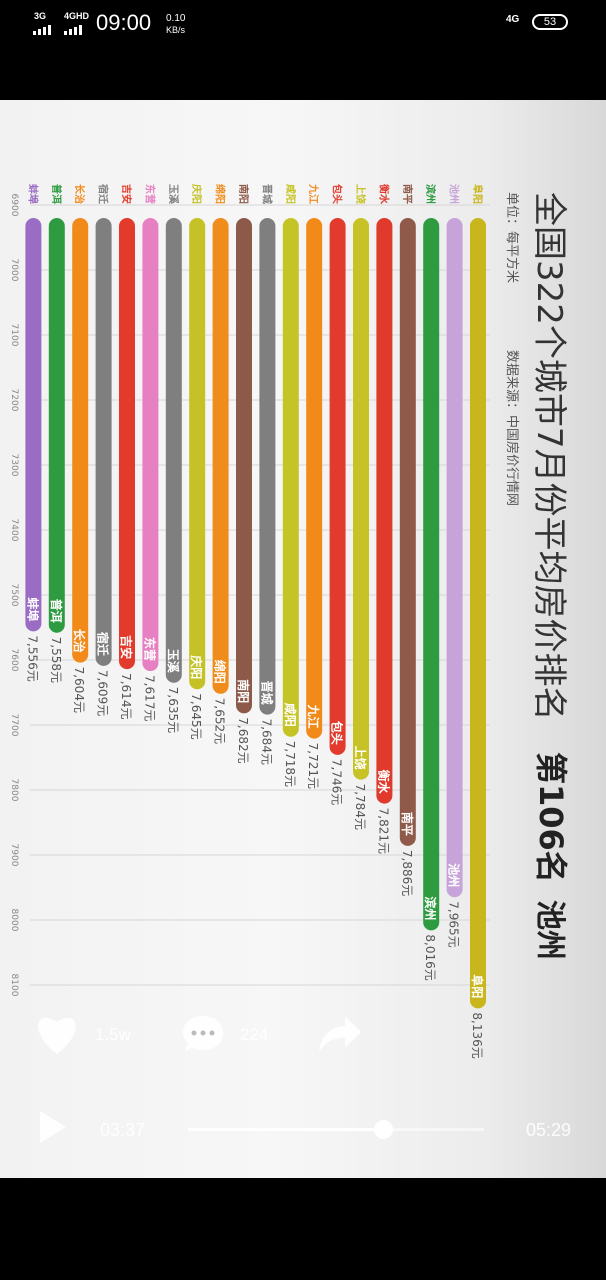 This screenshot has height=1280, width=606. What do you see at coordinates (56, 194) in the screenshot?
I see `bar-category-label: 普洱` at bounding box center [56, 194].